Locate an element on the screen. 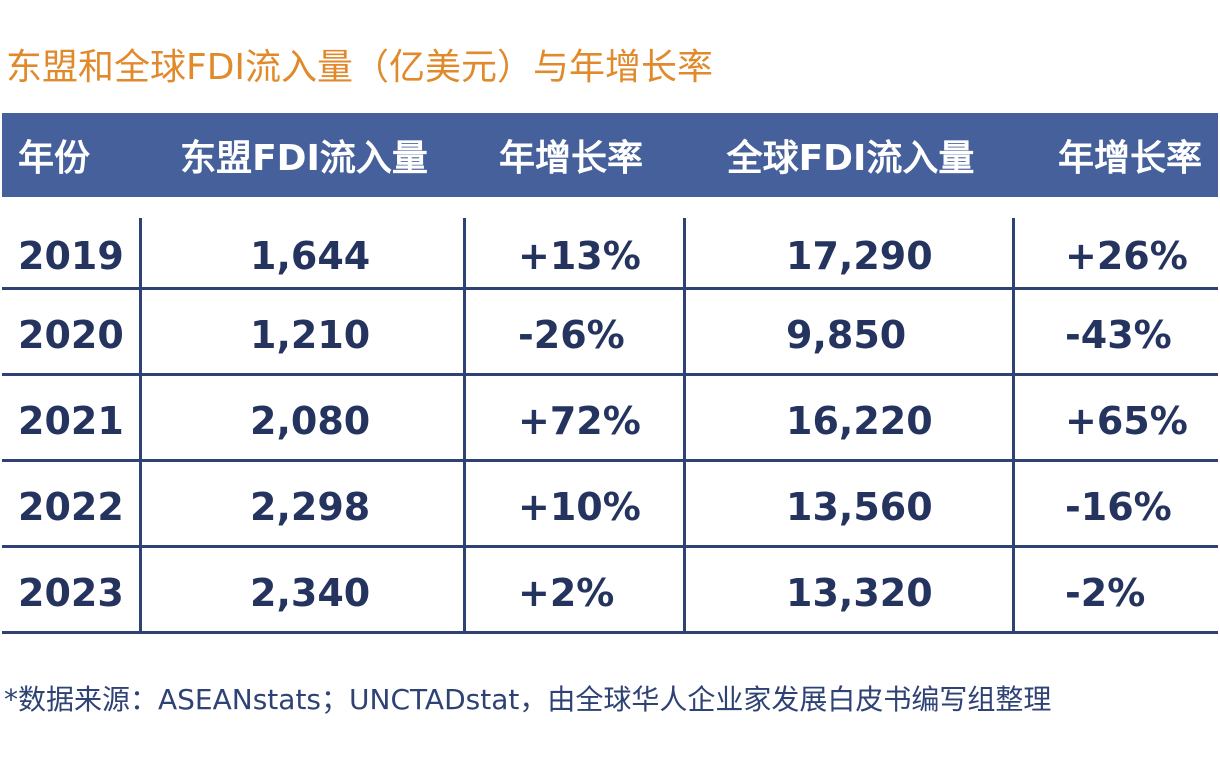 This screenshot has height=764, width=1220. cell-global-growth: -16% is located at coordinates (1118, 506).